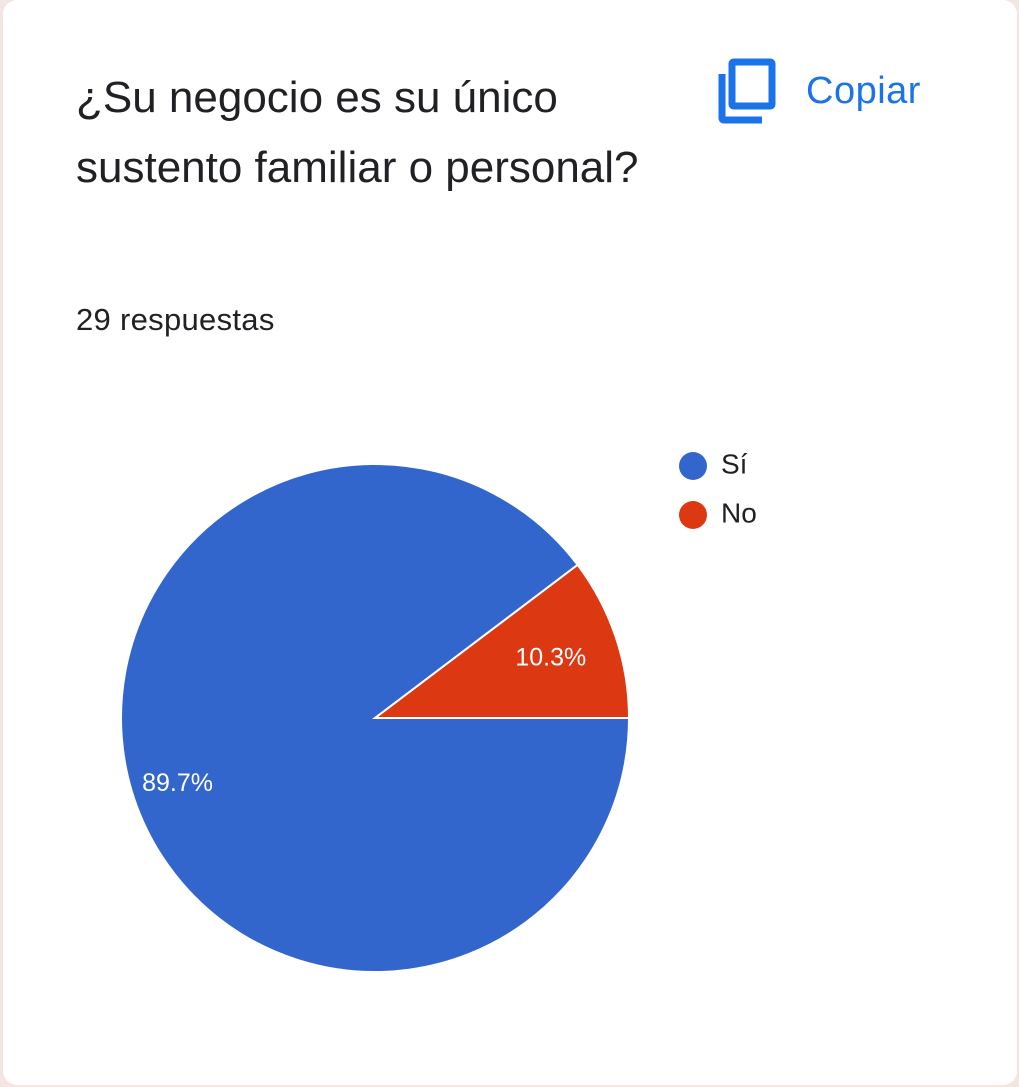  I want to click on response-count: 29 respuestas, so click(175, 319).